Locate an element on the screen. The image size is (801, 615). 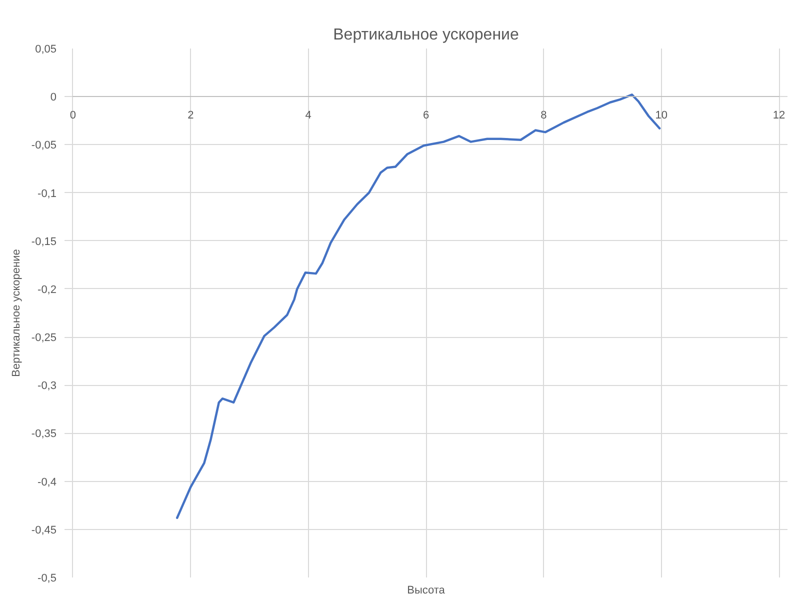
y-tick-label: 0 is located at coordinates (53, 98).